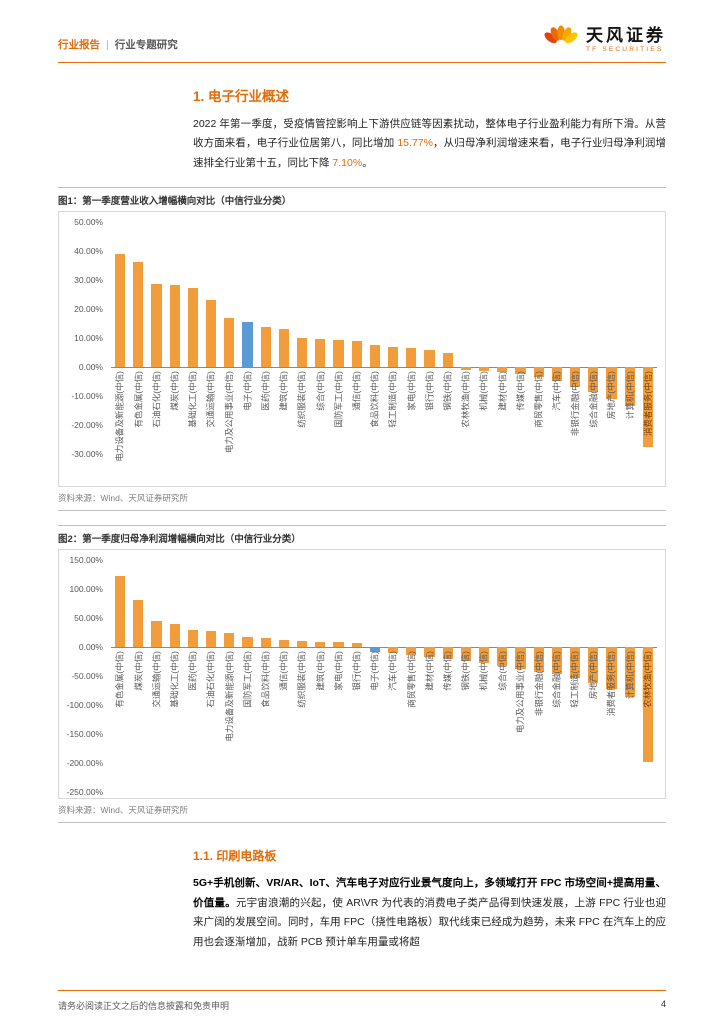  What do you see at coordinates (283, 391) in the screenshot?
I see `x-axis-label: 建筑(中信)` at bounding box center [283, 391].